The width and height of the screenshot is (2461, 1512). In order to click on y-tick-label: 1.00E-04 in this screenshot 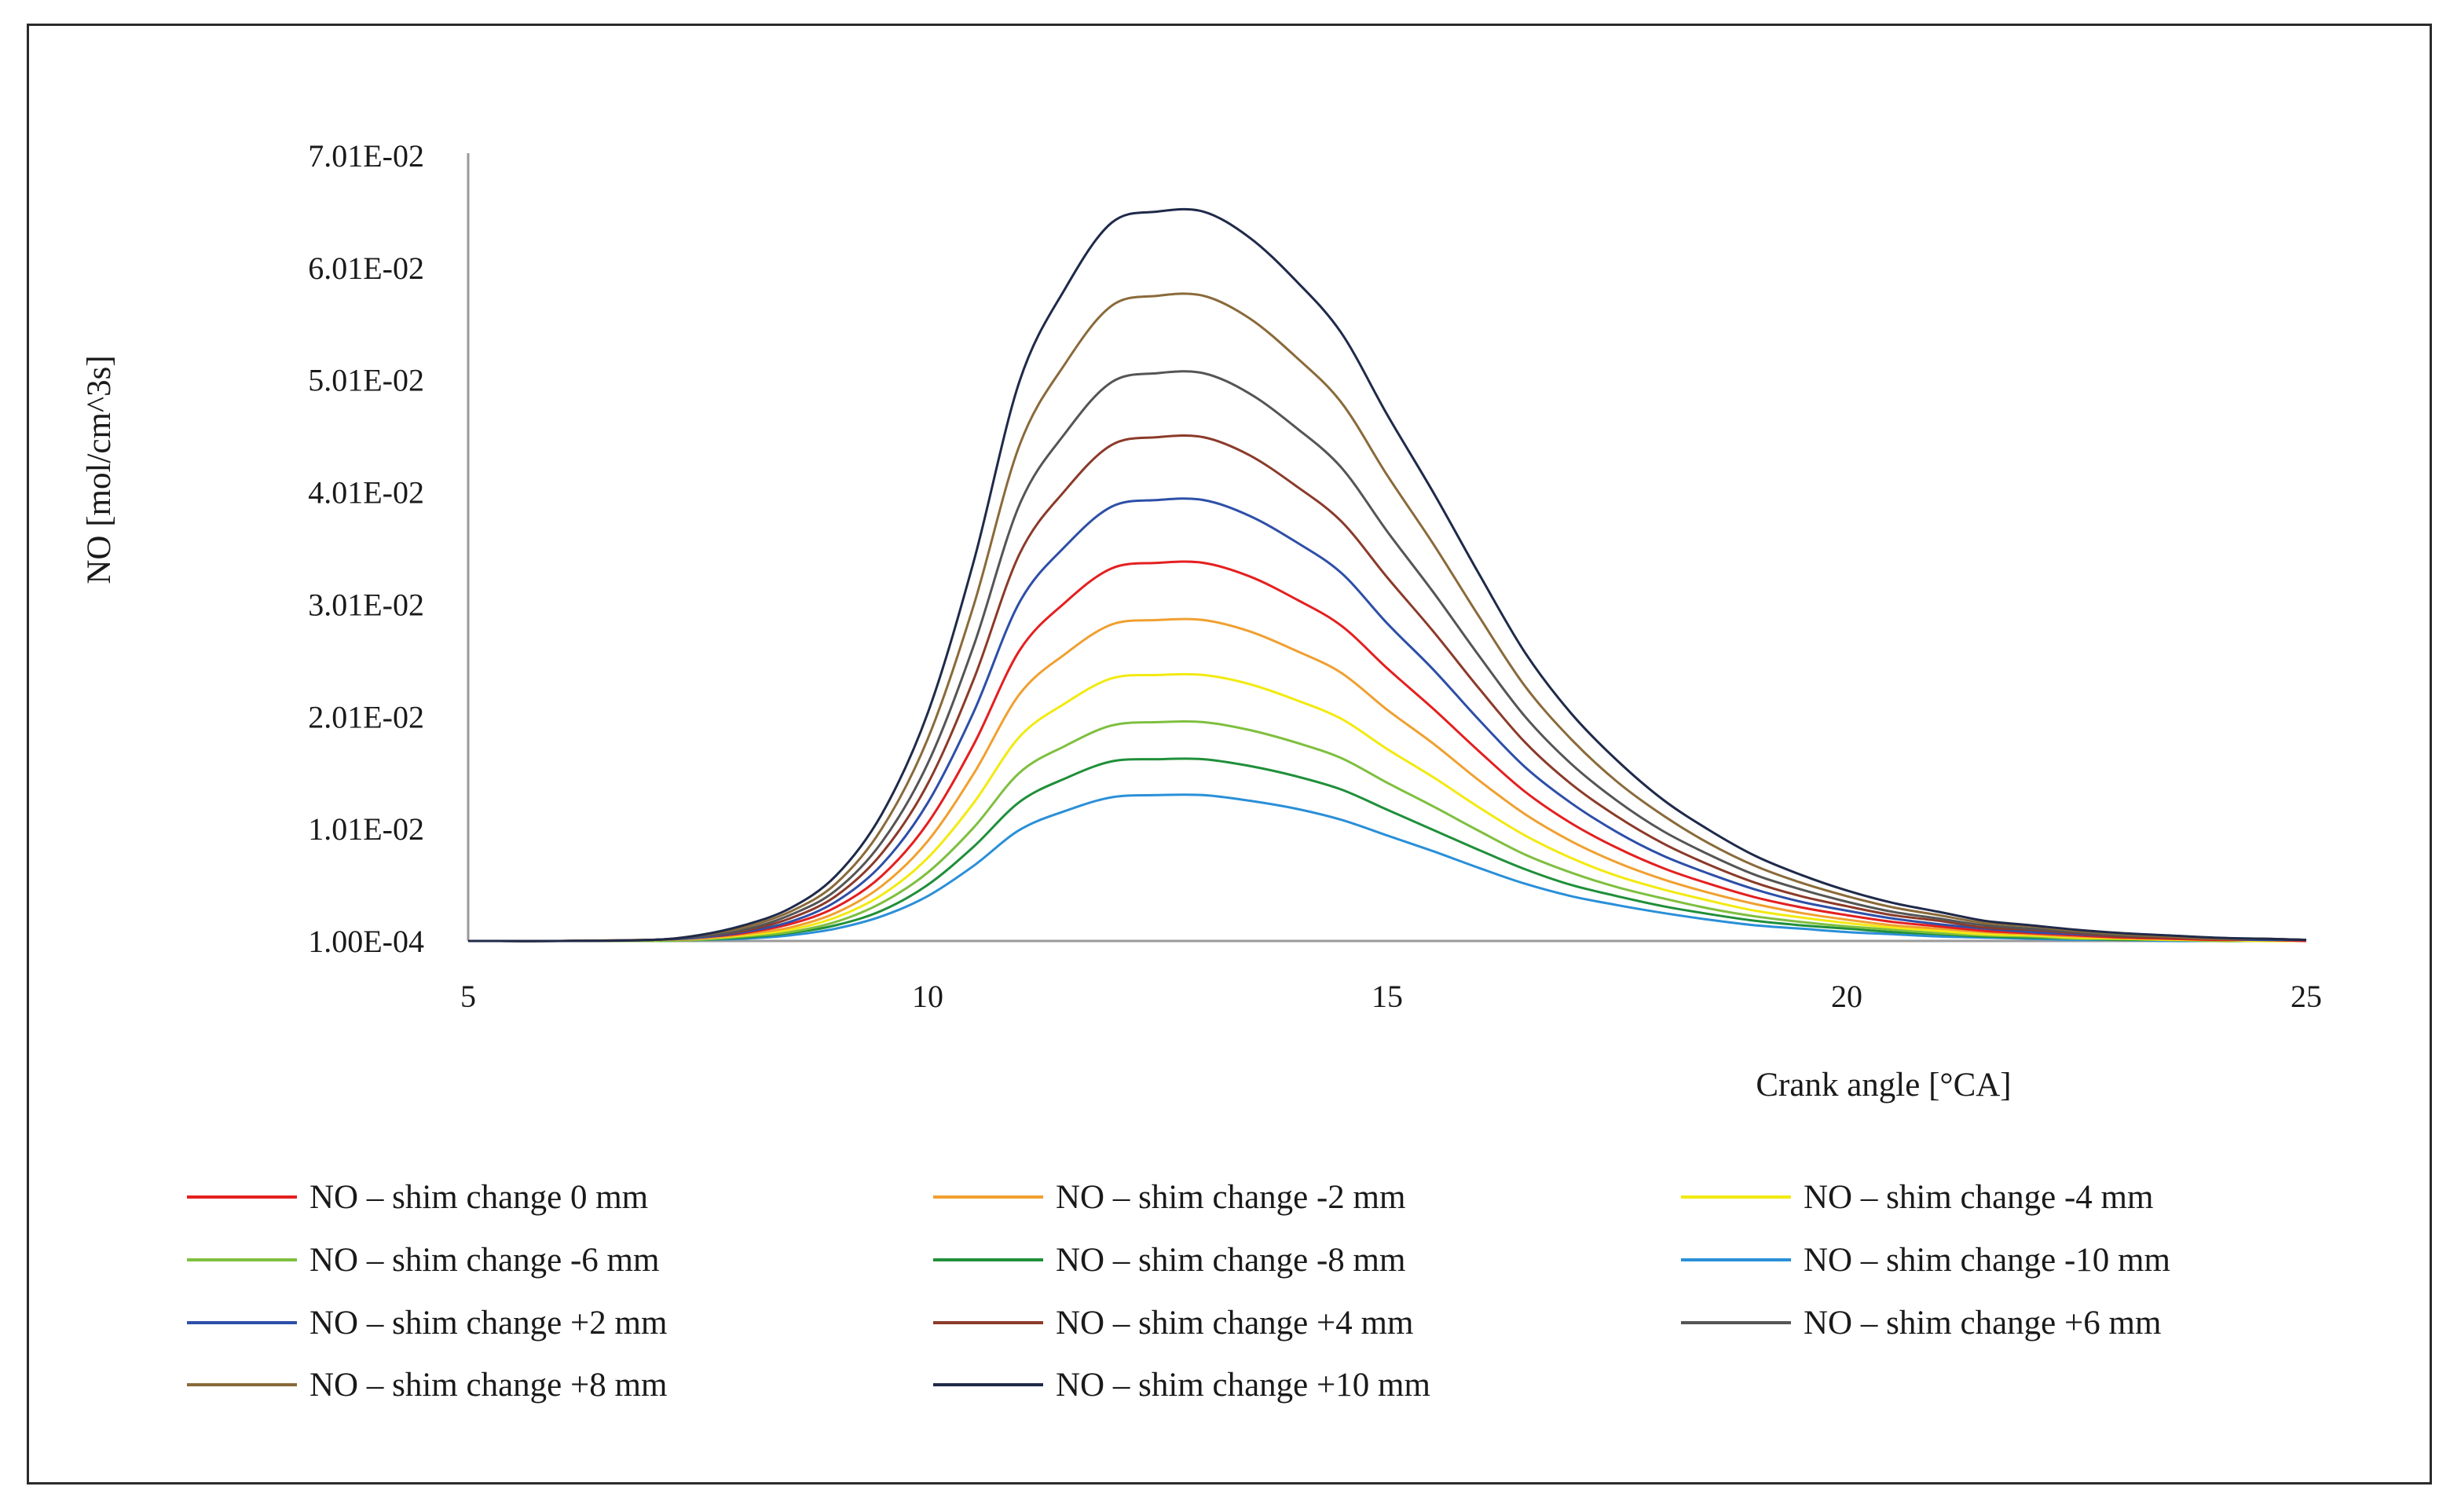, I will do `click(366, 941)`.